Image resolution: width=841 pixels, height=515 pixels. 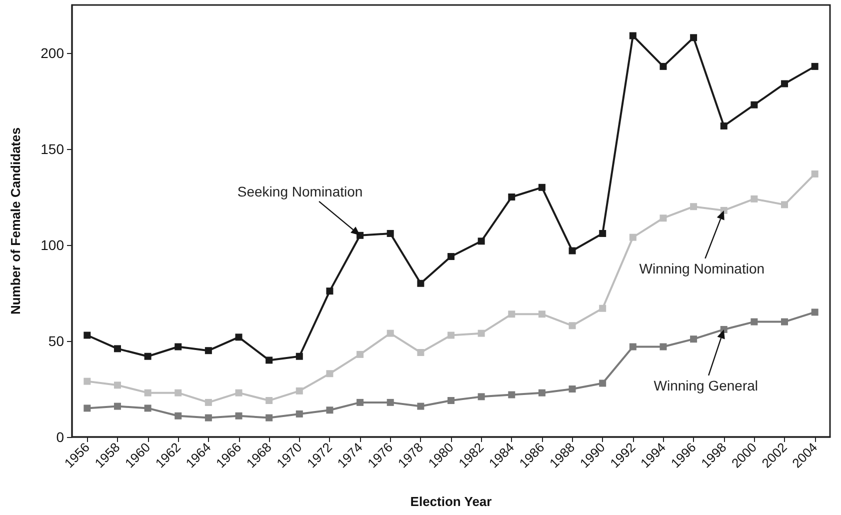 I want to click on y-axis-title: Number of Female Candidates, so click(x=15, y=221).